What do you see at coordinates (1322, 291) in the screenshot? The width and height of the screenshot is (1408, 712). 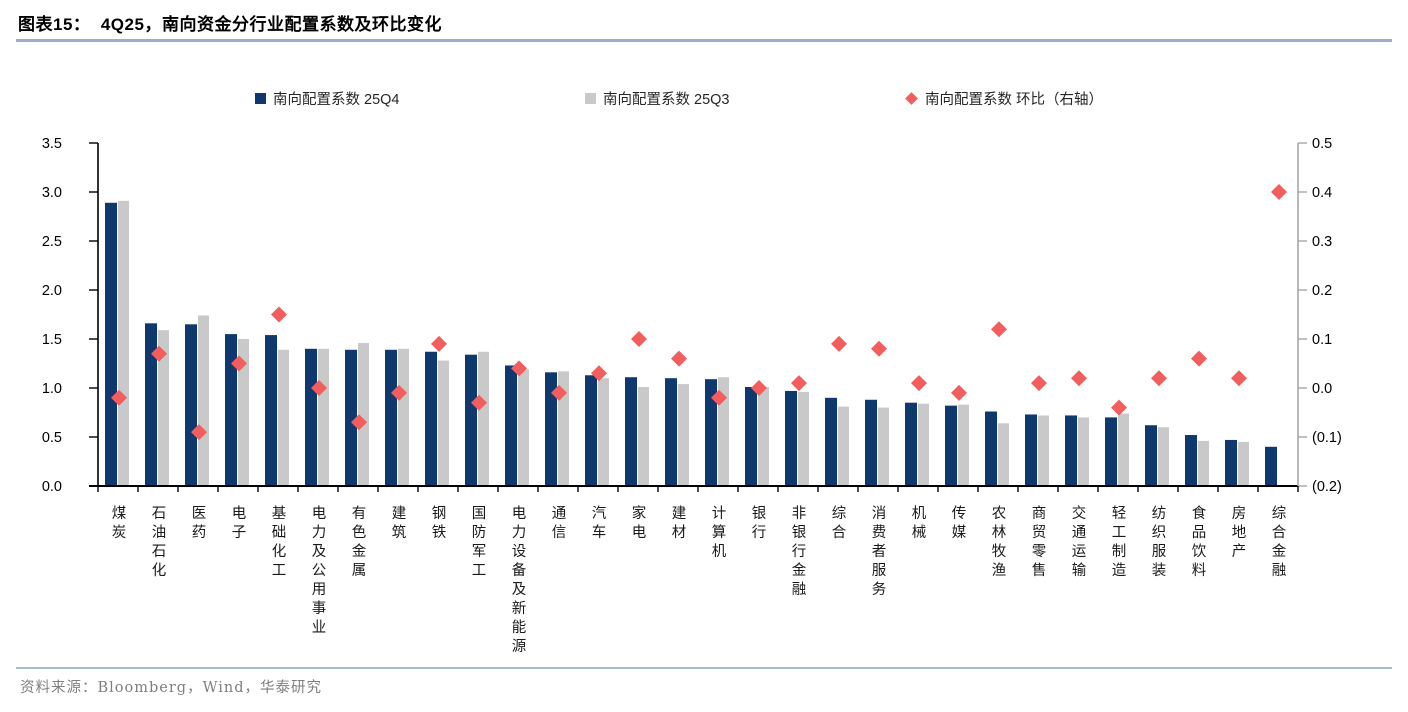 I see `right-tick-label: 0.2` at bounding box center [1322, 291].